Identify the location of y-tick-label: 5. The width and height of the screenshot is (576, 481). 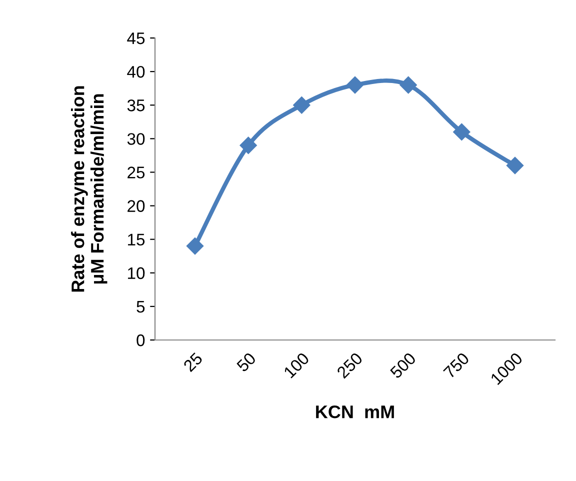
(140, 307).